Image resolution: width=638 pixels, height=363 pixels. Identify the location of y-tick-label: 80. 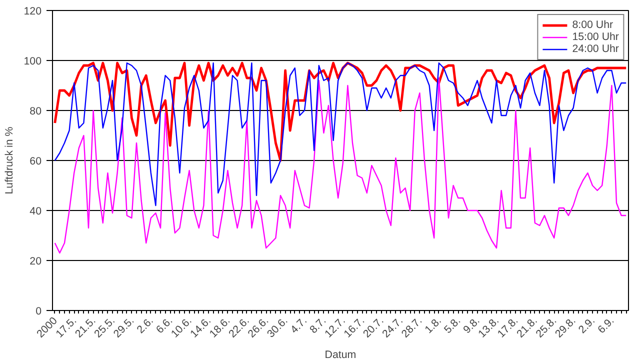
(36, 112).